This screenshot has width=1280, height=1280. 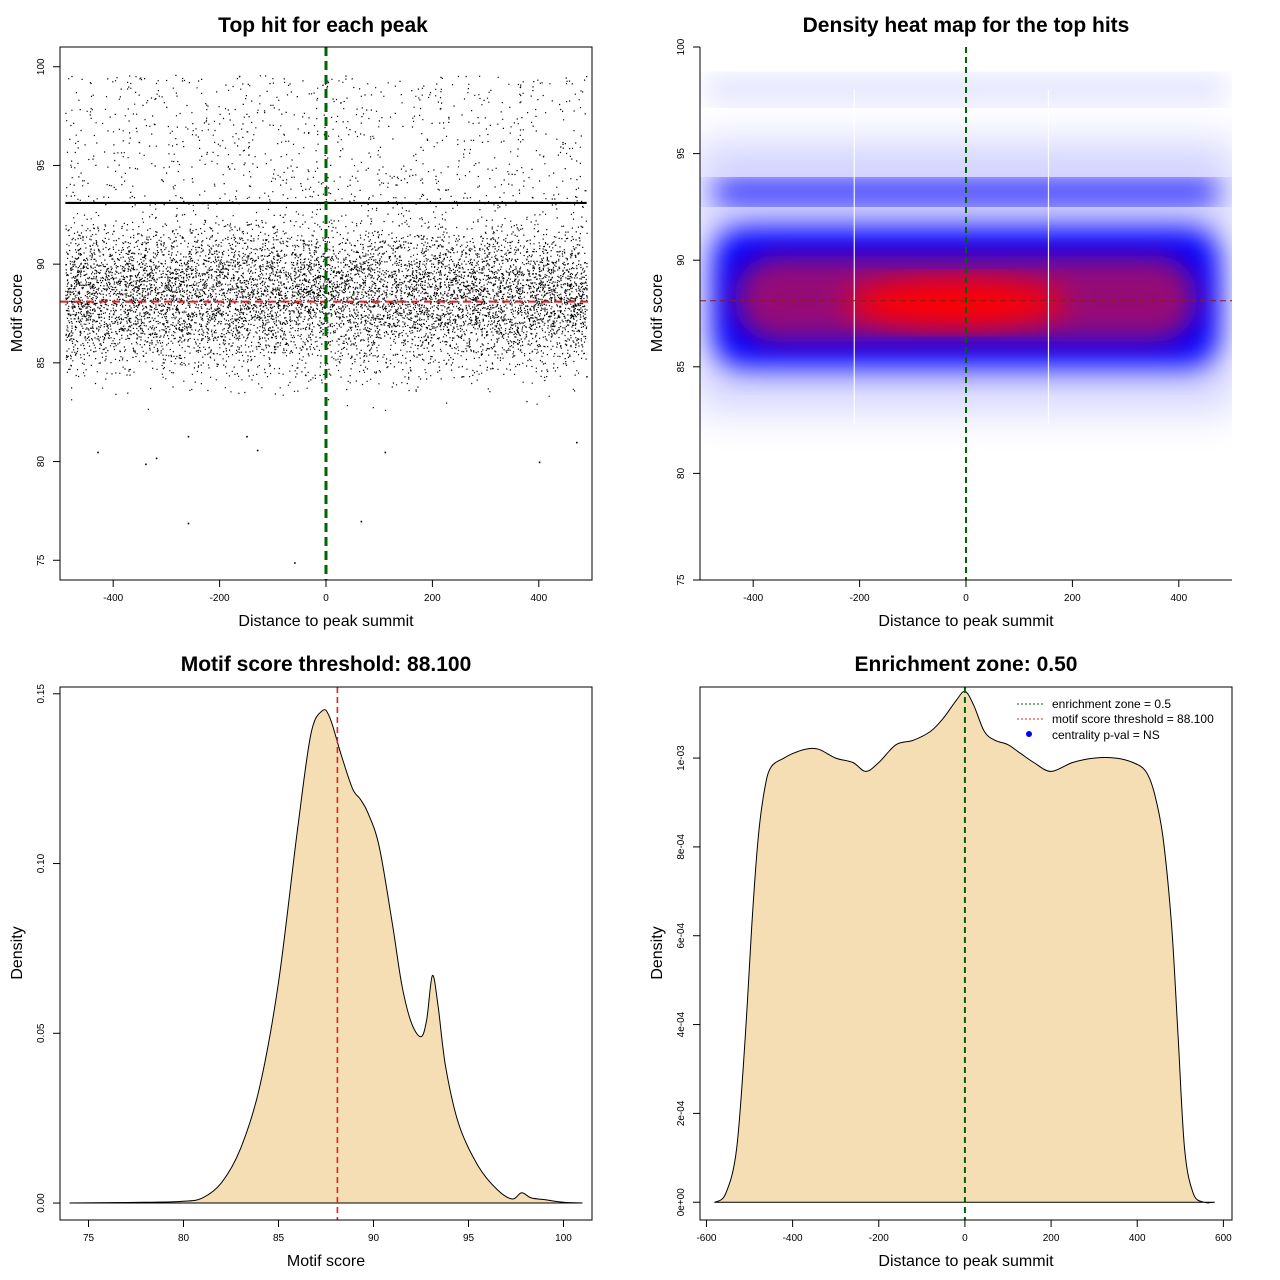 What do you see at coordinates (966, 621) in the screenshot?
I see `heatmap-xlabel: Distance to peak summit` at bounding box center [966, 621].